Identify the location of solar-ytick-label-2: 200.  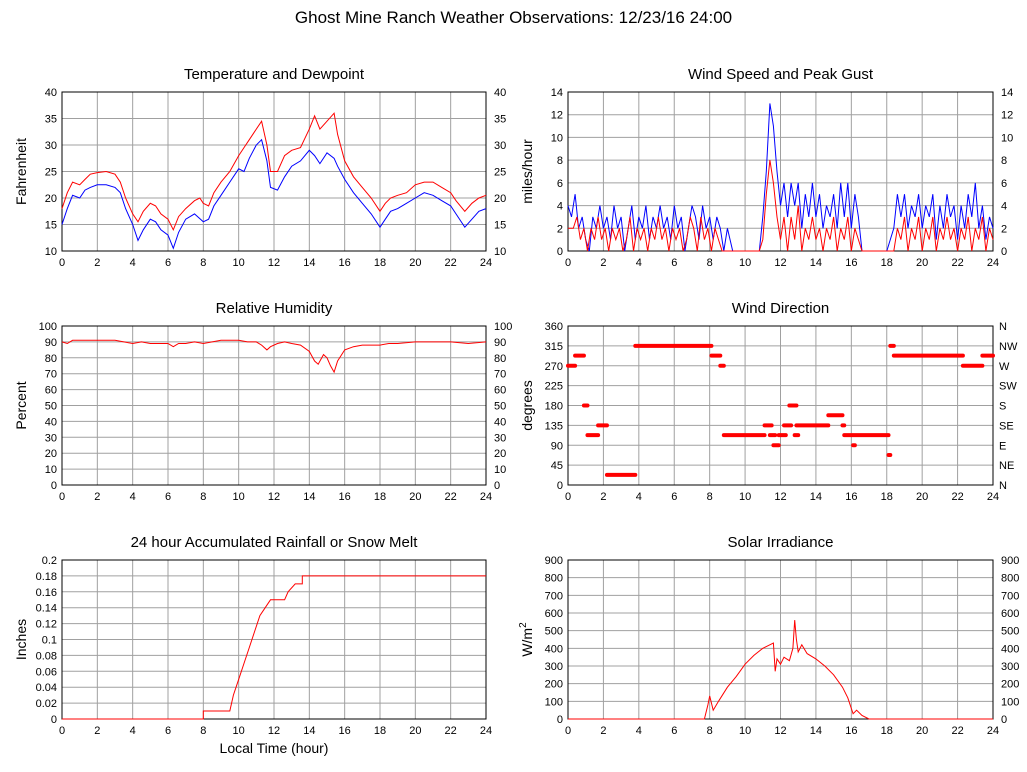
(554, 685).